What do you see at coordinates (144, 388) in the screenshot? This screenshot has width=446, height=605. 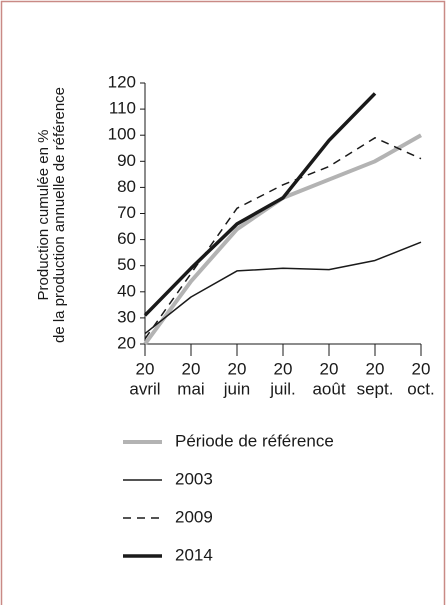 I see `x-tick-label: avril` at bounding box center [144, 388].